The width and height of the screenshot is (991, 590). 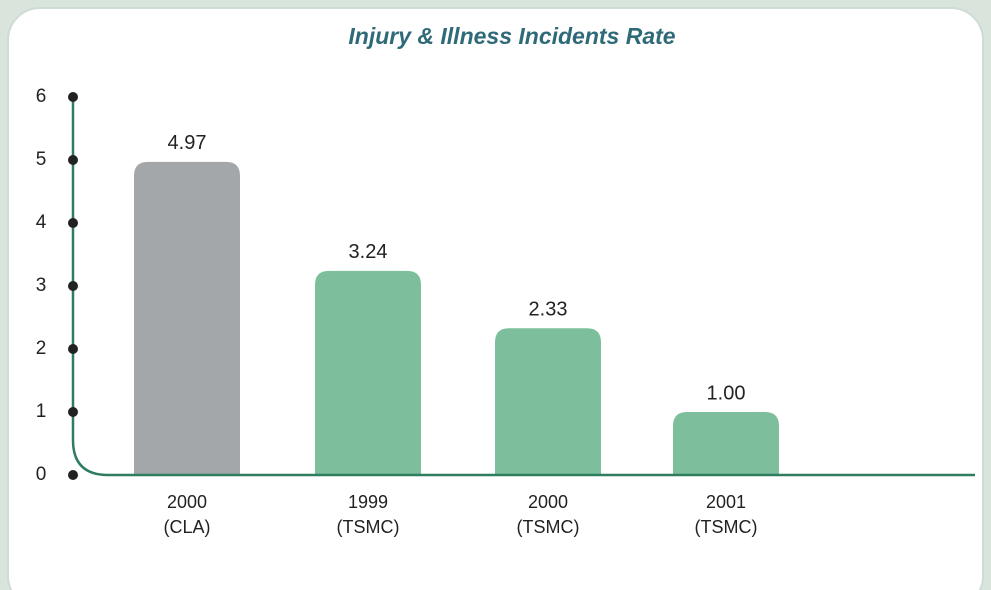 What do you see at coordinates (511, 36) in the screenshot?
I see `chart-title: Injury & Illness Incidents Rate` at bounding box center [511, 36].